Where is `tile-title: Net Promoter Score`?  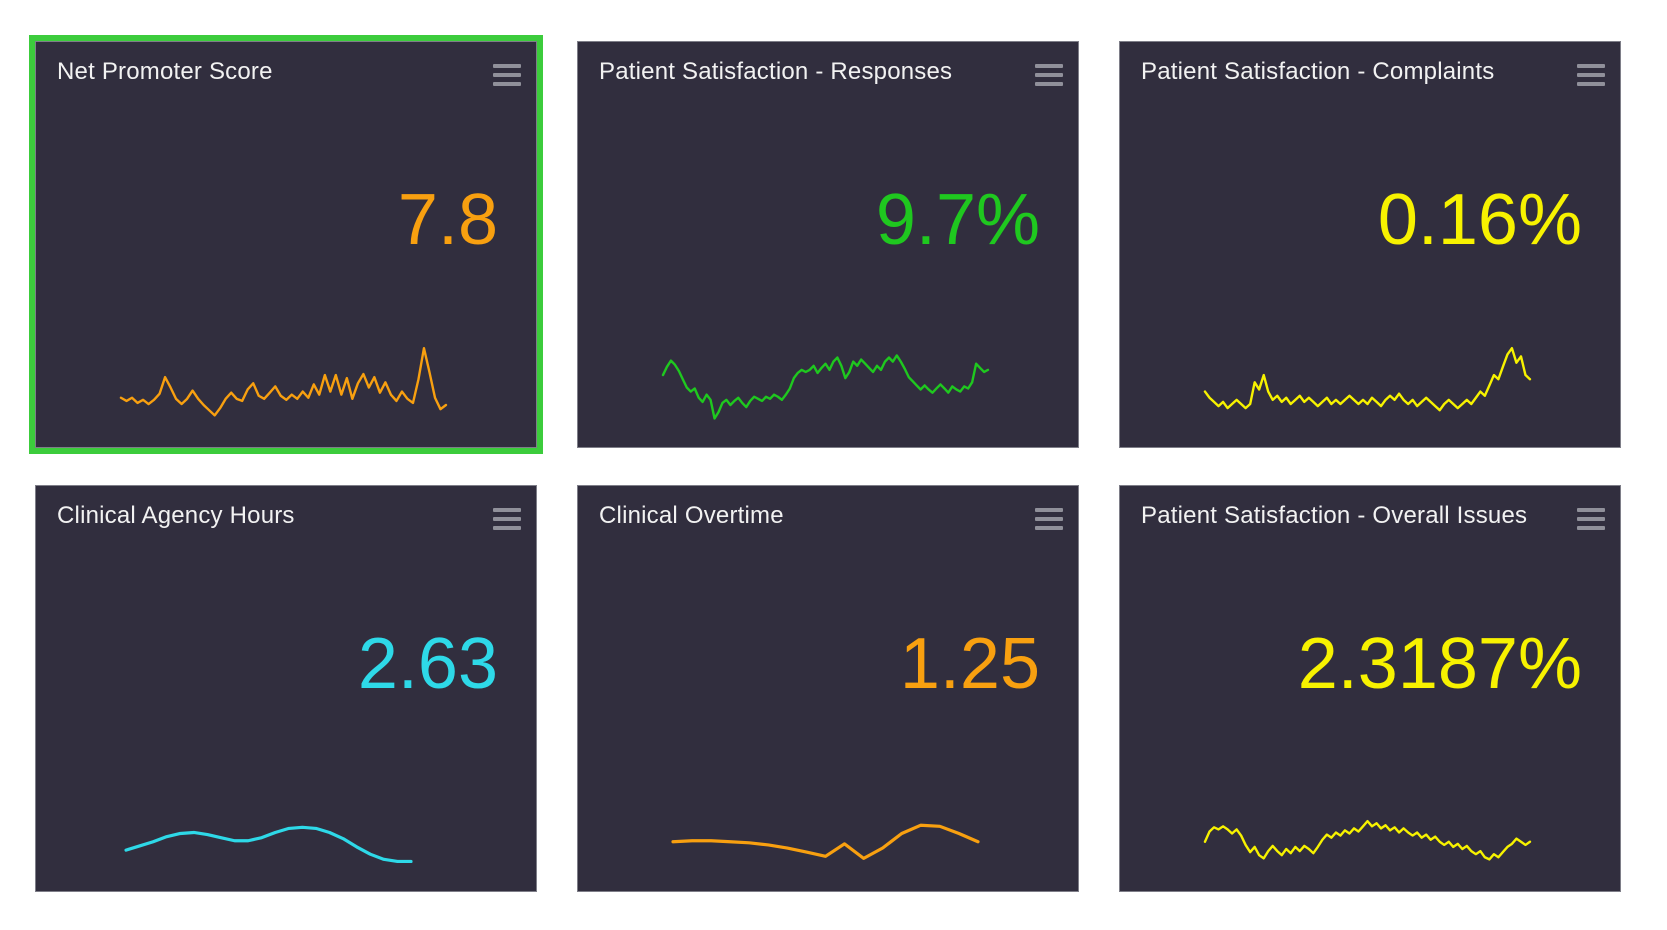 tile-title: Net Promoter Score is located at coordinates (165, 71).